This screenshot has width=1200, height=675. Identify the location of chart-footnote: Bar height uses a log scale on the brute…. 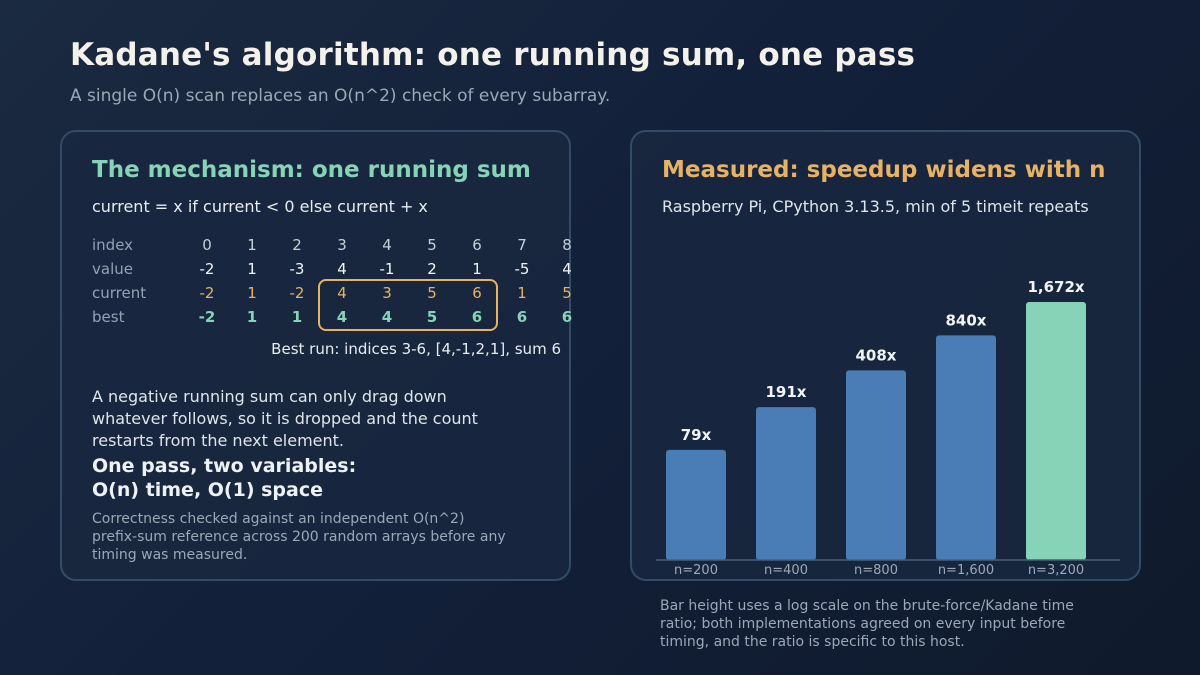
(867, 624).